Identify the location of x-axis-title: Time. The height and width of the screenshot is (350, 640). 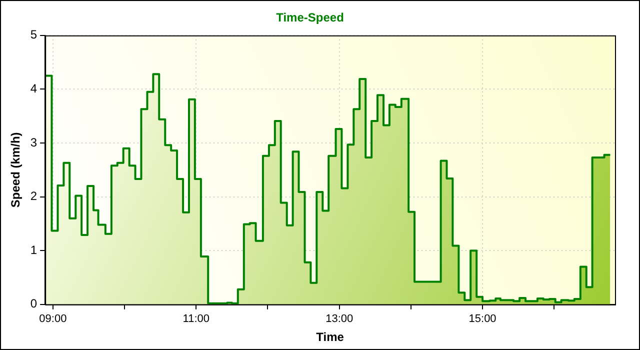
(330, 337).